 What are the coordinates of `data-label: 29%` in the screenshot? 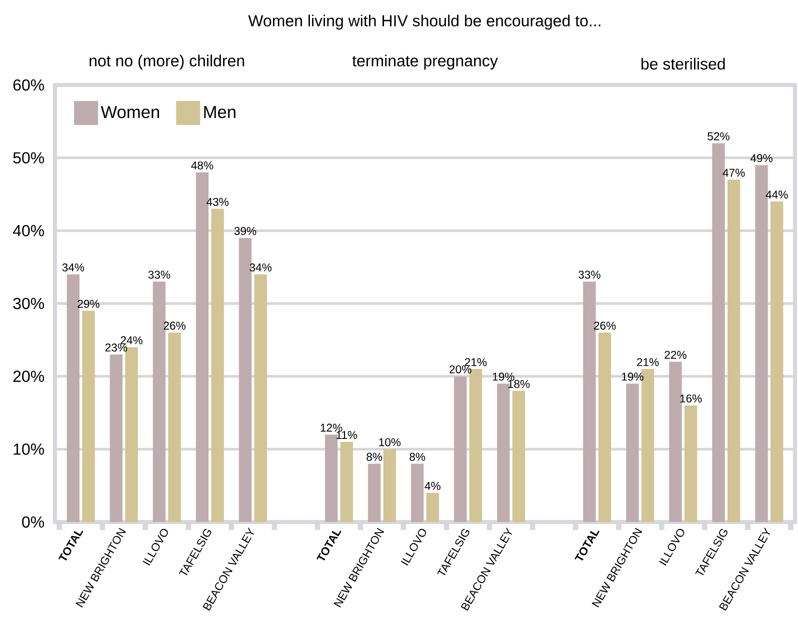 It's located at (89, 304).